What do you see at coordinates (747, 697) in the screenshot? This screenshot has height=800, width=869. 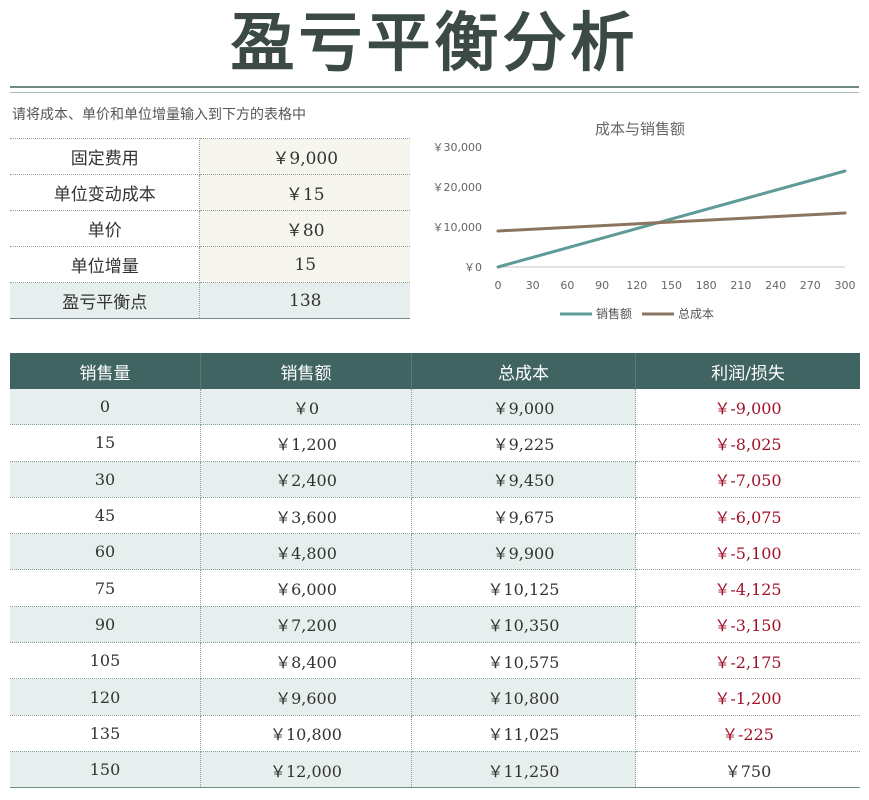 I see `cell-profit-loss: ￥-1,200` at bounding box center [747, 697].